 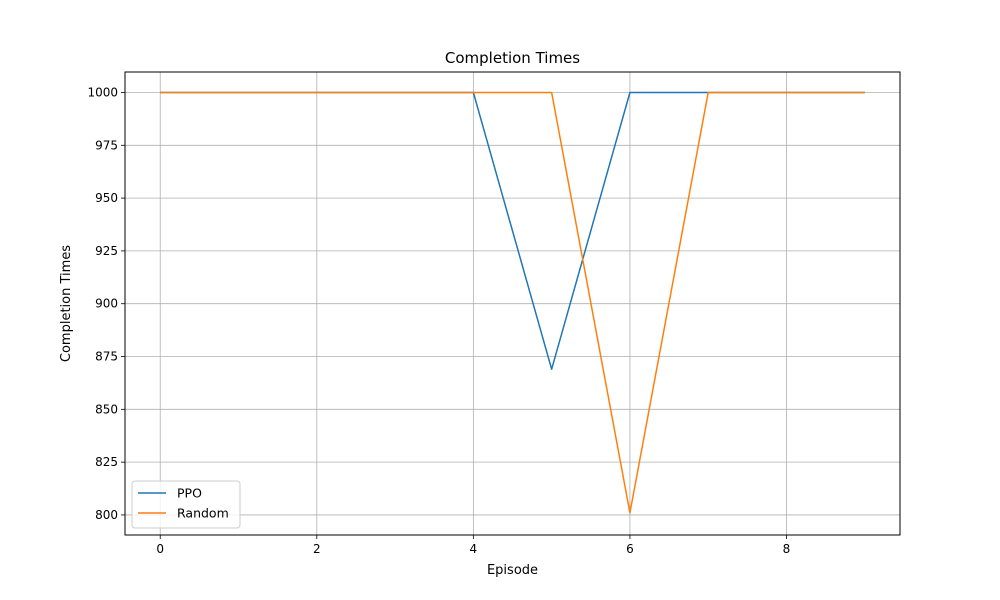 What do you see at coordinates (512, 570) in the screenshot?
I see `x-axis-label: Episode` at bounding box center [512, 570].